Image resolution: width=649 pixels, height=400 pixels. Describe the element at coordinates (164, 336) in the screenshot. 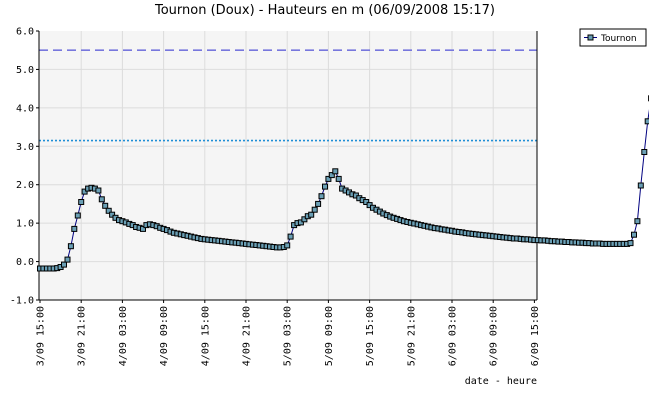

I see `x-tick-label: 4/09 09:00` at that location.